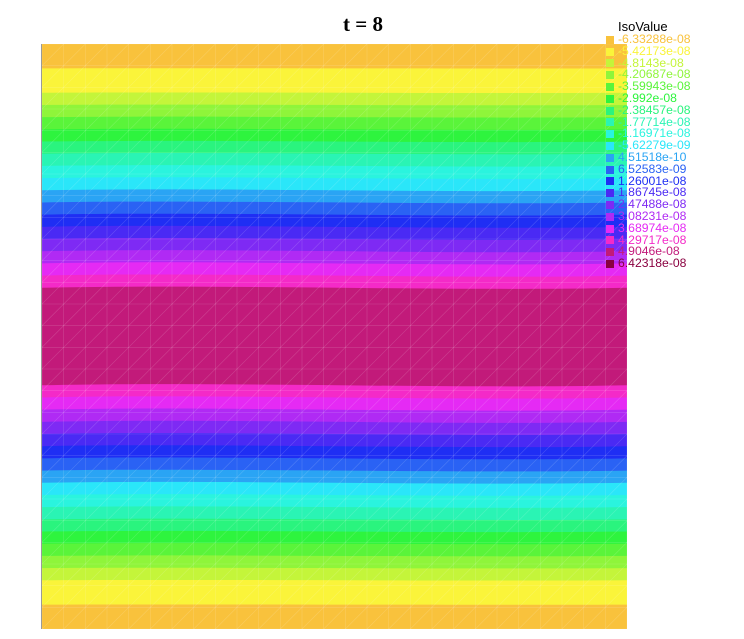  What do you see at coordinates (652, 227) in the screenshot?
I see `legend-label: 3.68974e-08` at bounding box center [652, 227].